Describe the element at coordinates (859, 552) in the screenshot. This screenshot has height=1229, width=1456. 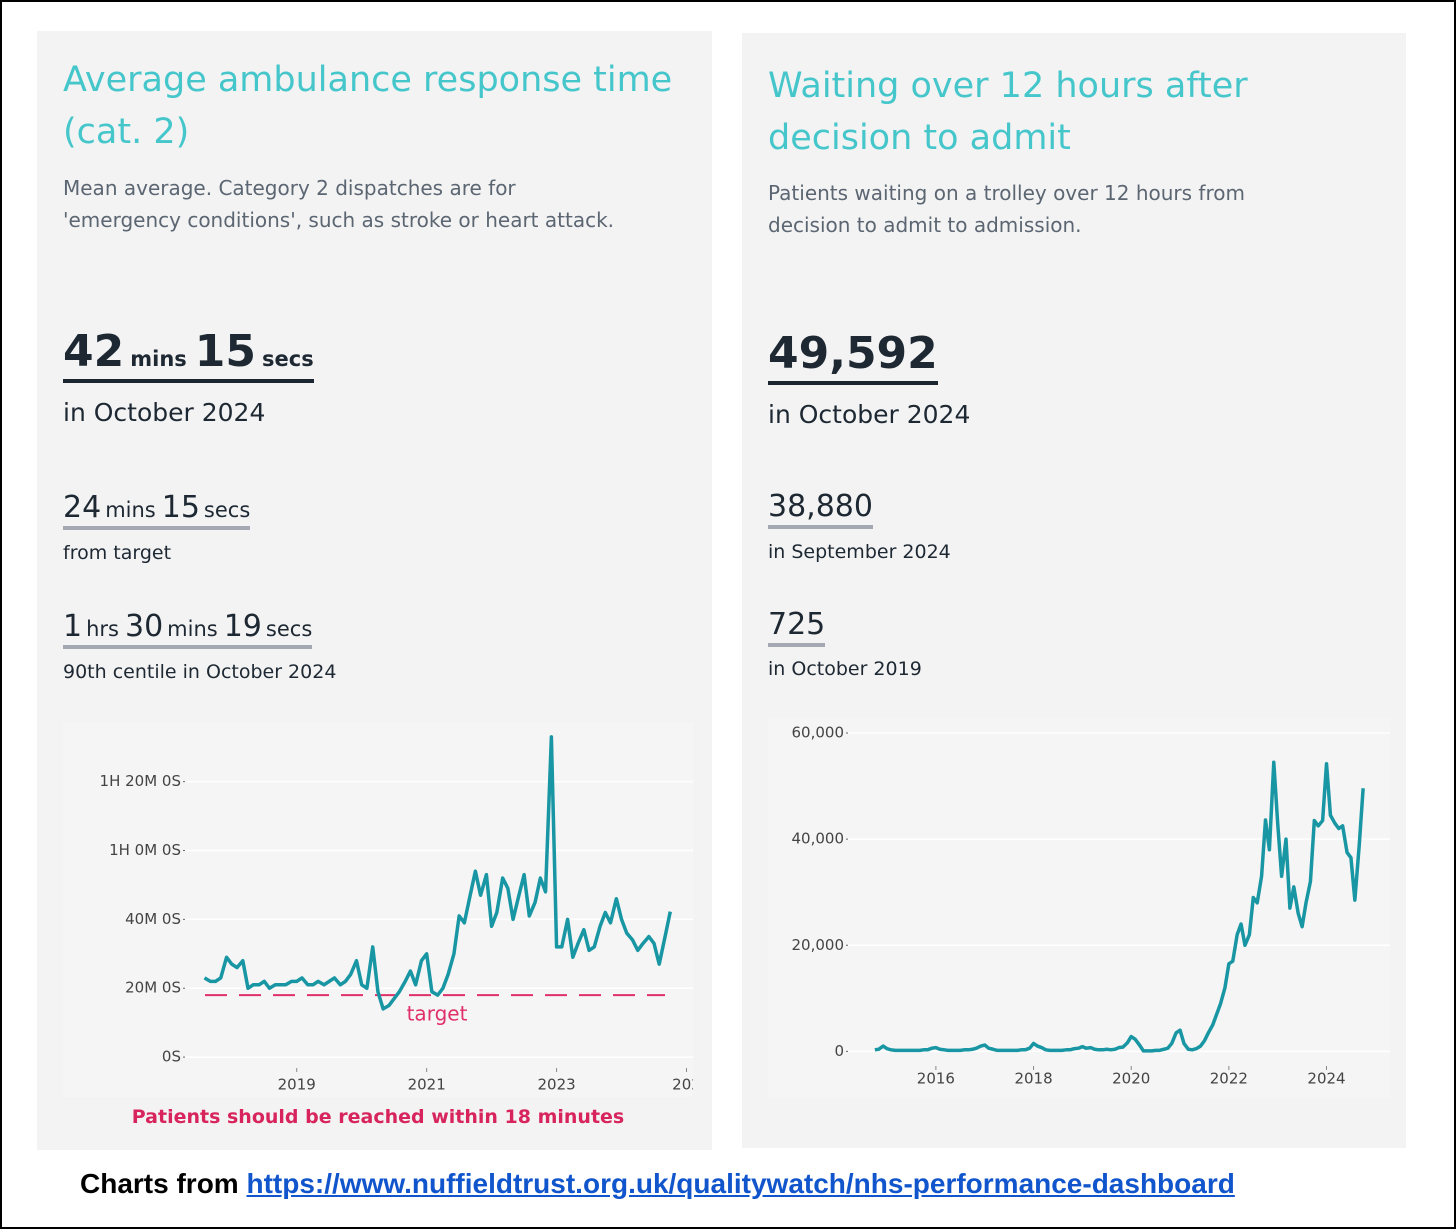
I see `stat-caption: in September 2024` at that location.